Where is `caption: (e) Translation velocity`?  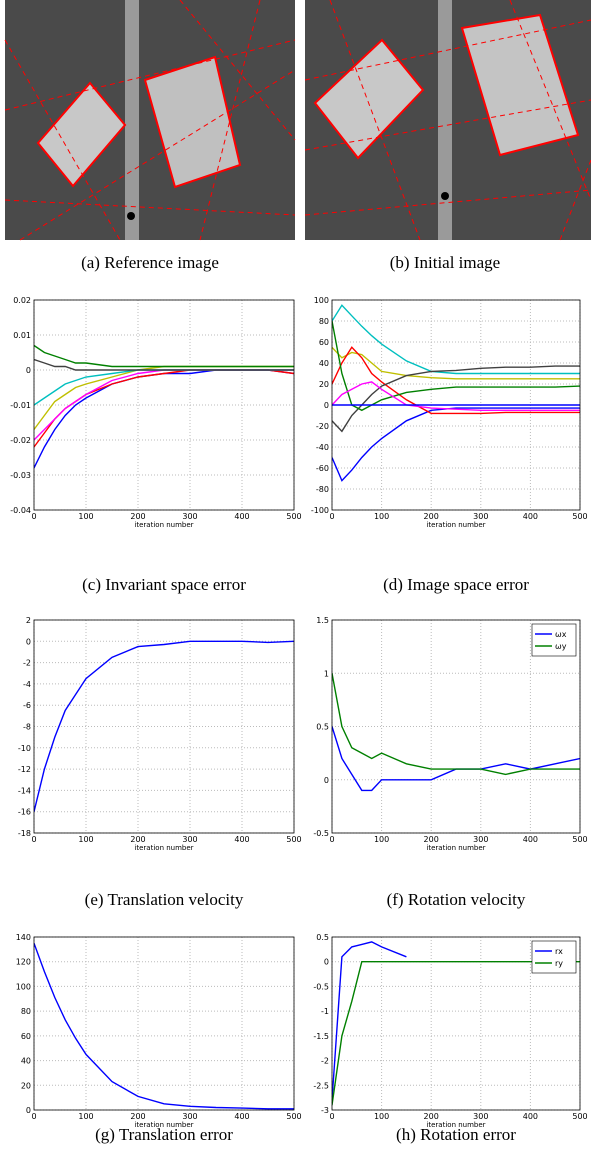 caption: (e) Translation velocity is located at coordinates (164, 899).